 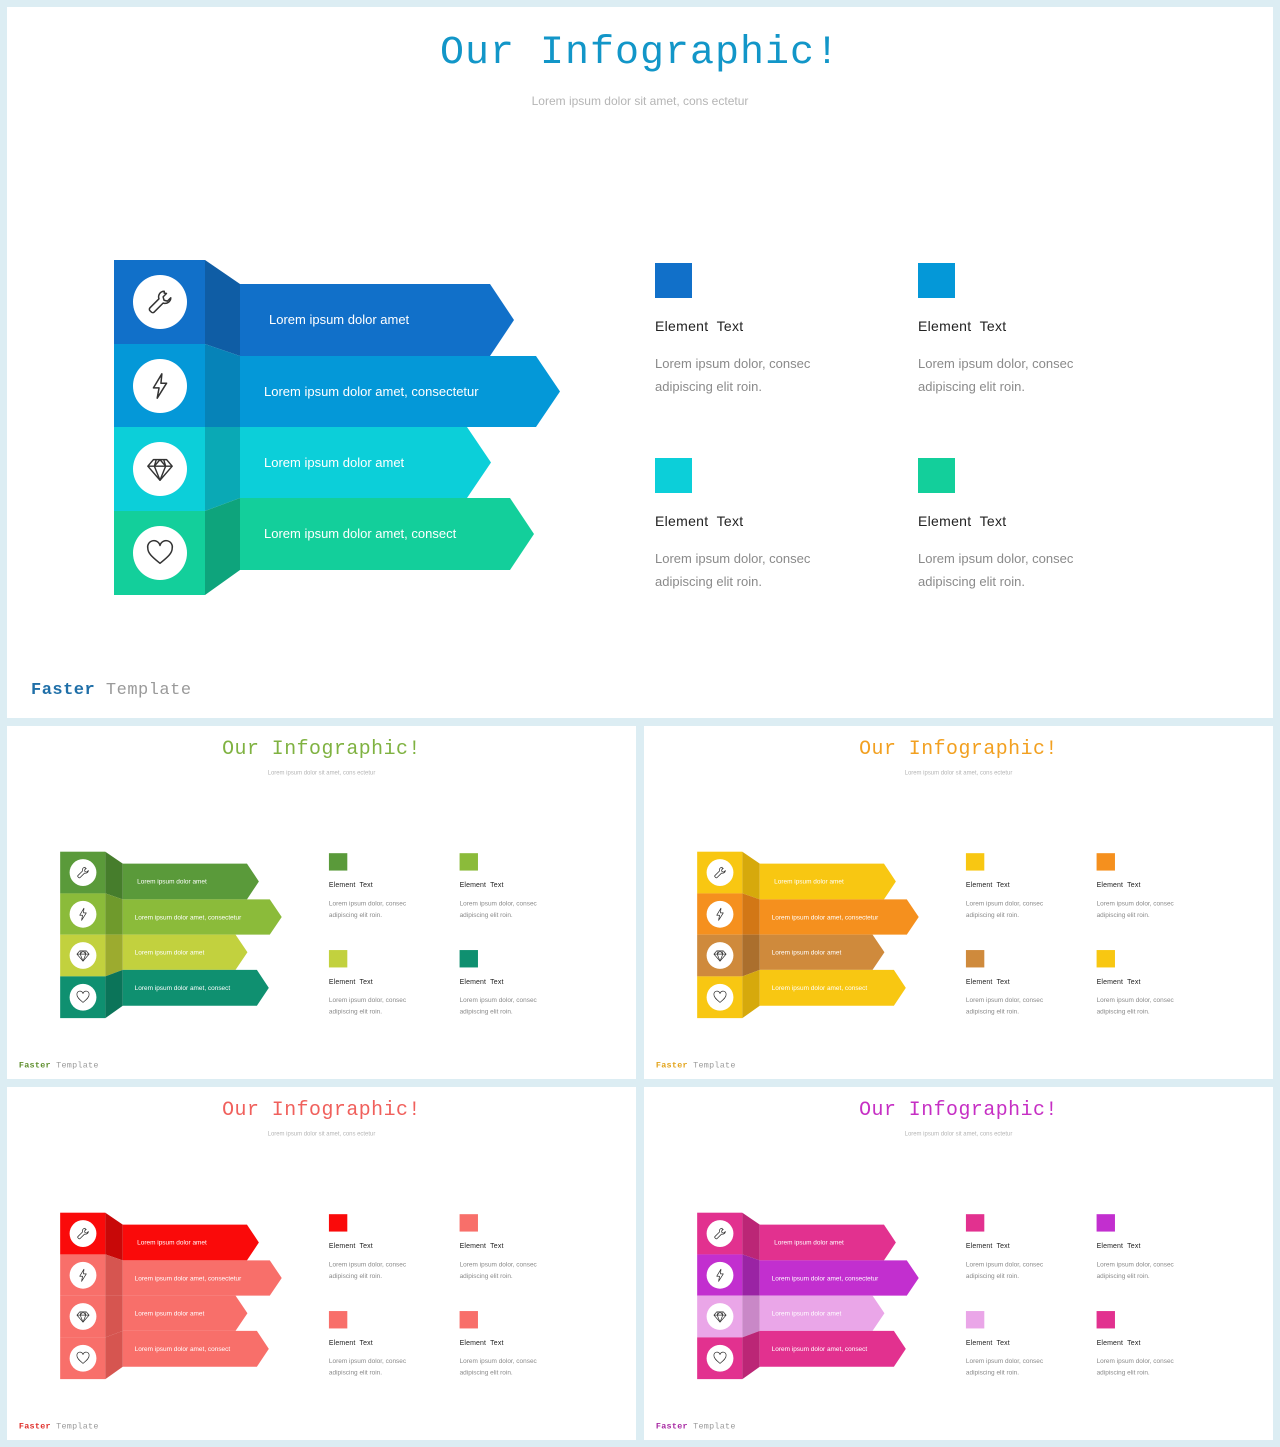 I want to click on diamond-icon, so click(x=720, y=1316).